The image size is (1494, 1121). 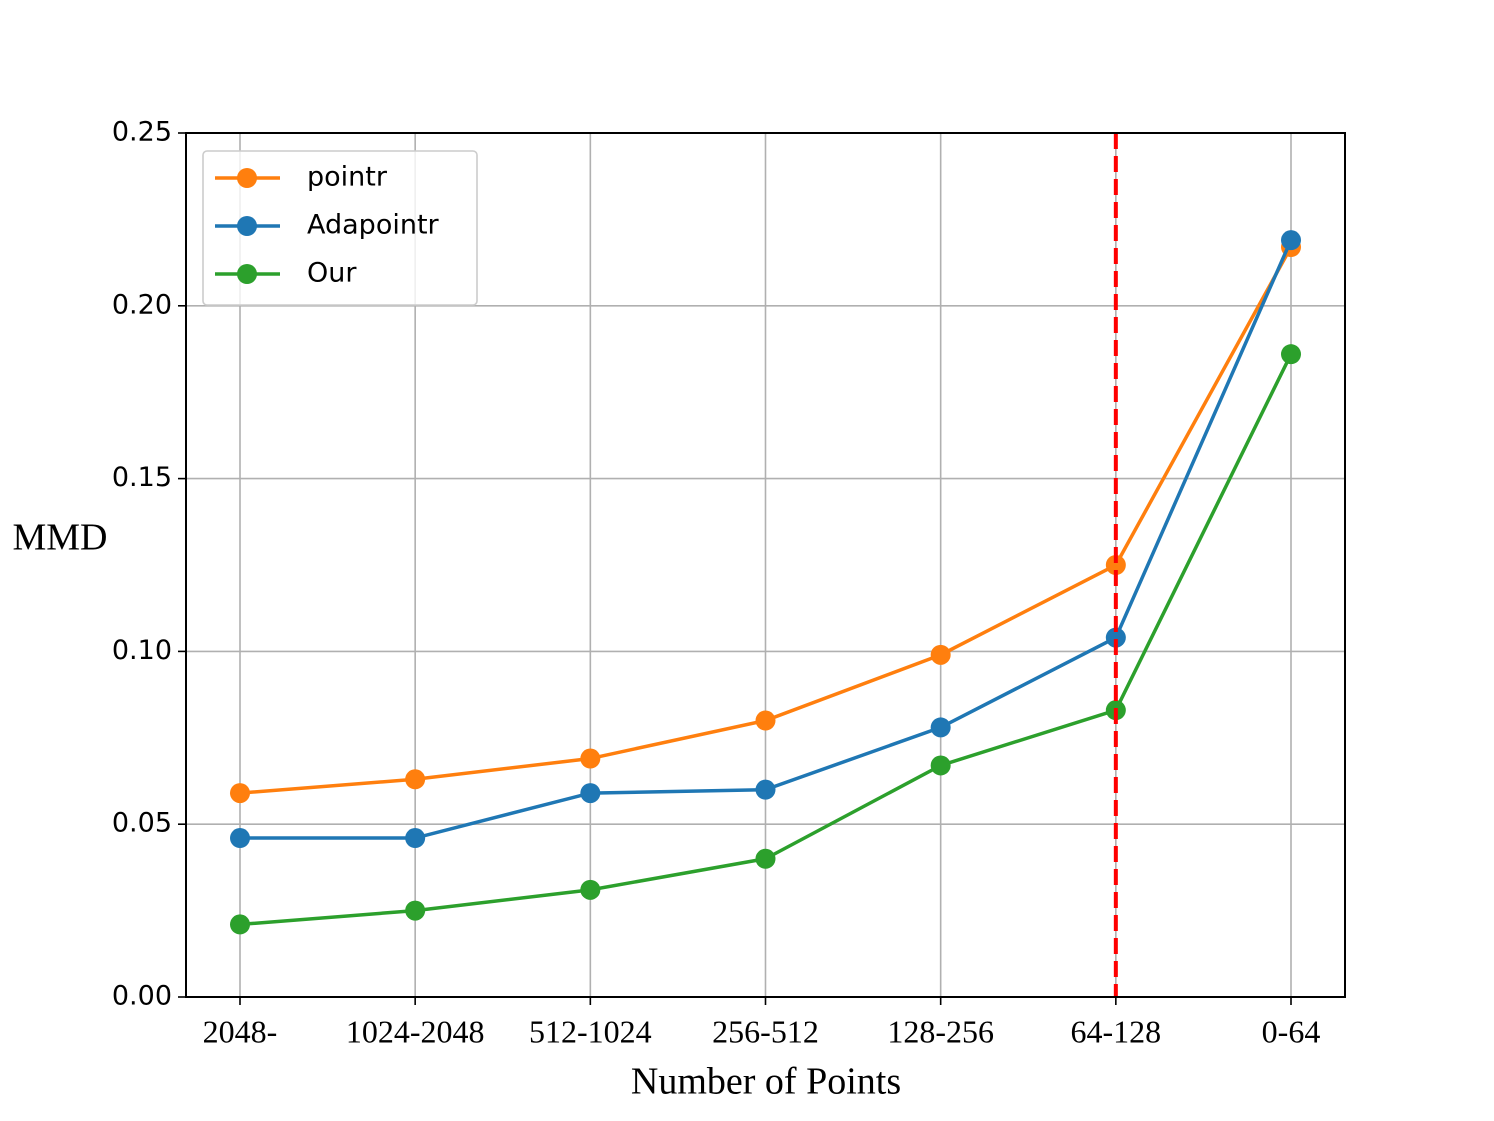 I want to click on x-tick-label: 128-256, so click(x=940, y=1031).